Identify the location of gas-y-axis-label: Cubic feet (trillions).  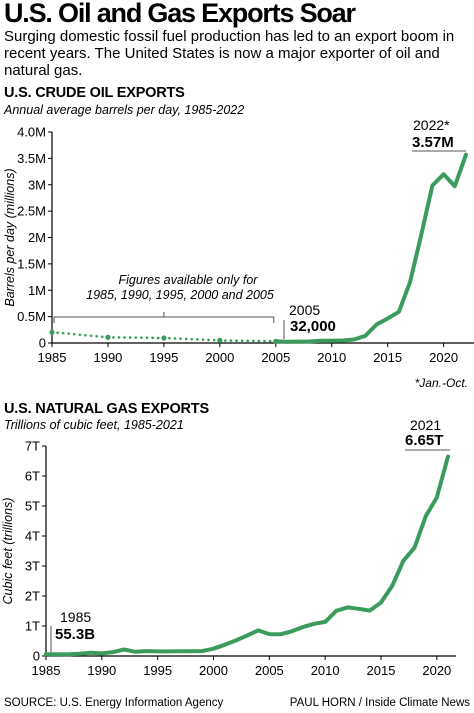
(8, 551).